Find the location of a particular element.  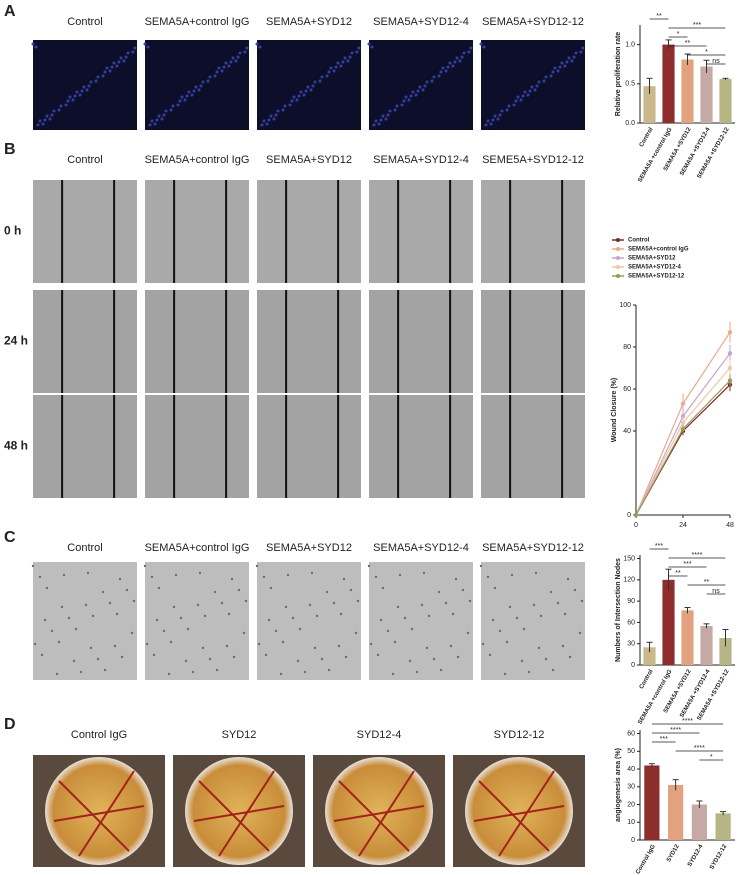

x-tick-label: Control is located at coordinates (647, 680).